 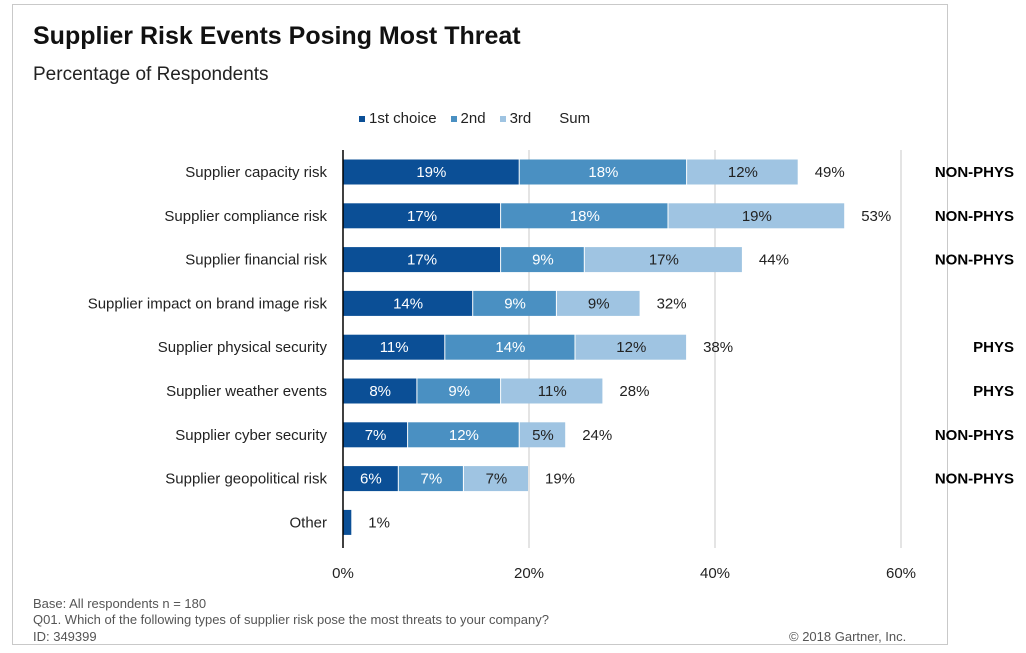 I want to click on sum-label: 53%, so click(x=876, y=216).